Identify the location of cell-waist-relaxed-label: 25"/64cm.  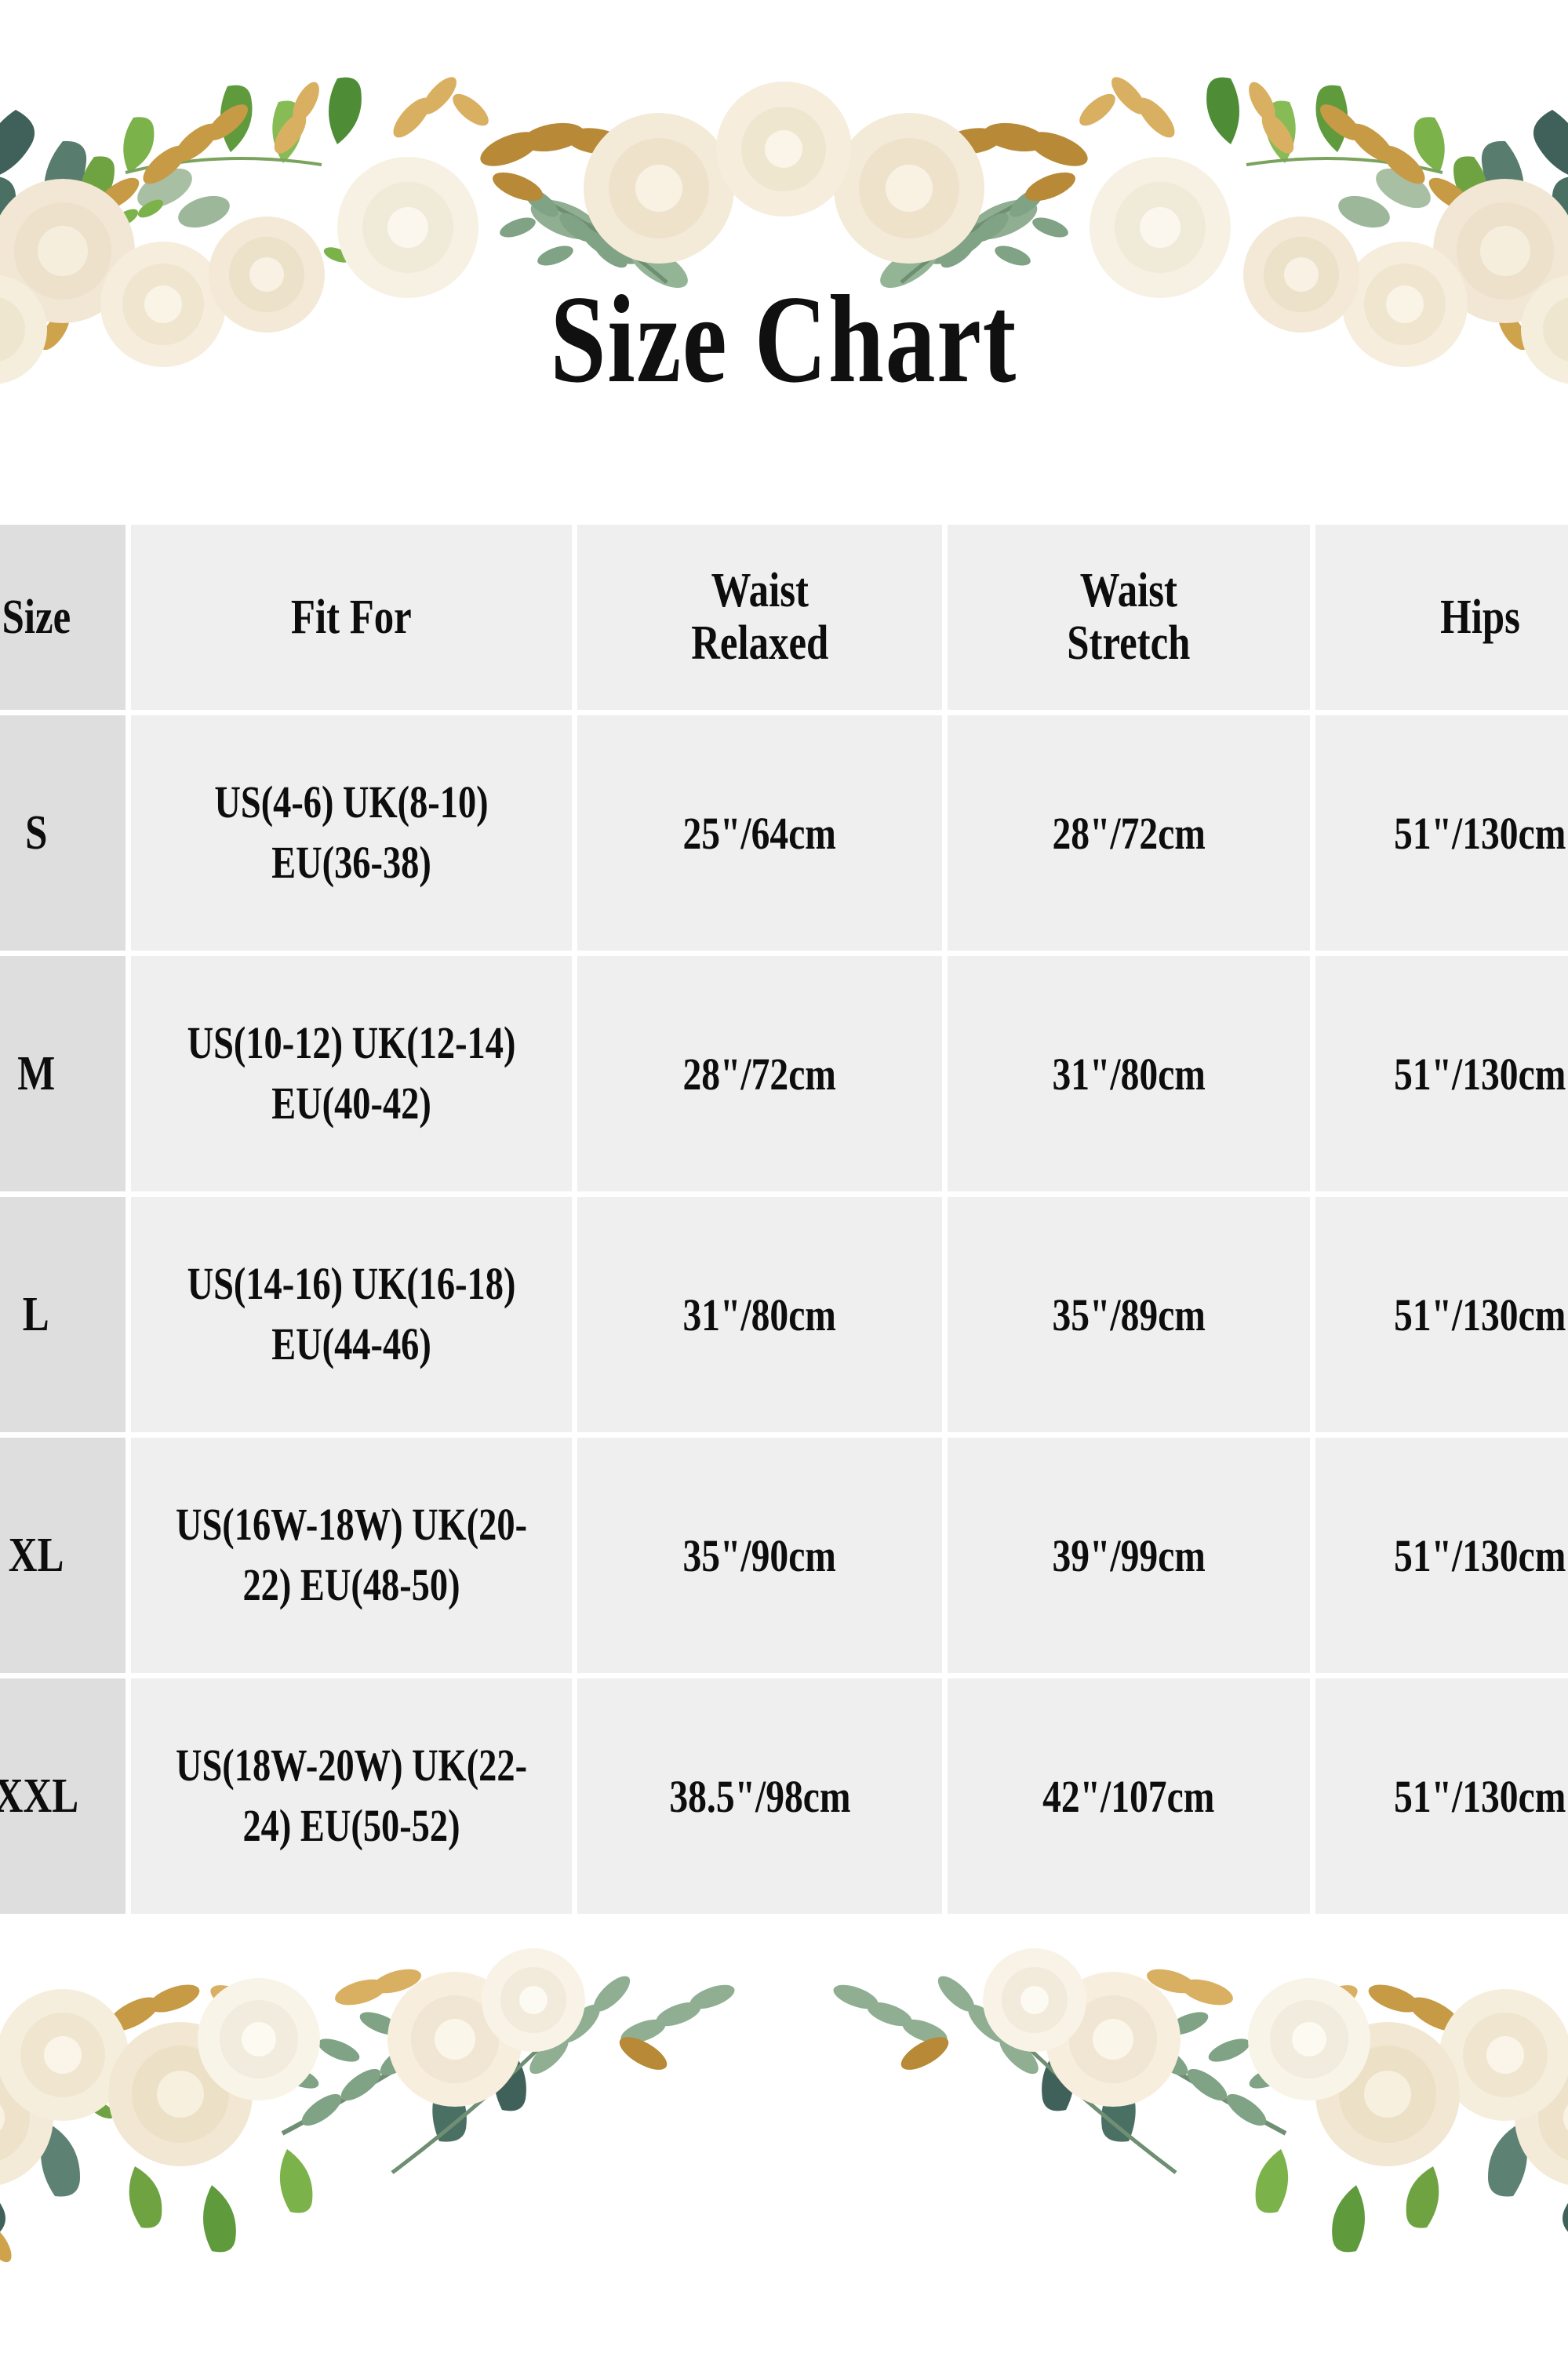
(759, 833).